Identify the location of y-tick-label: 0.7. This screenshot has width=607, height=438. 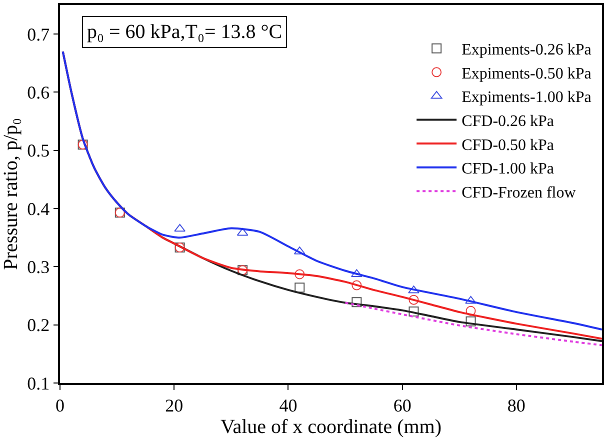
(38, 34).